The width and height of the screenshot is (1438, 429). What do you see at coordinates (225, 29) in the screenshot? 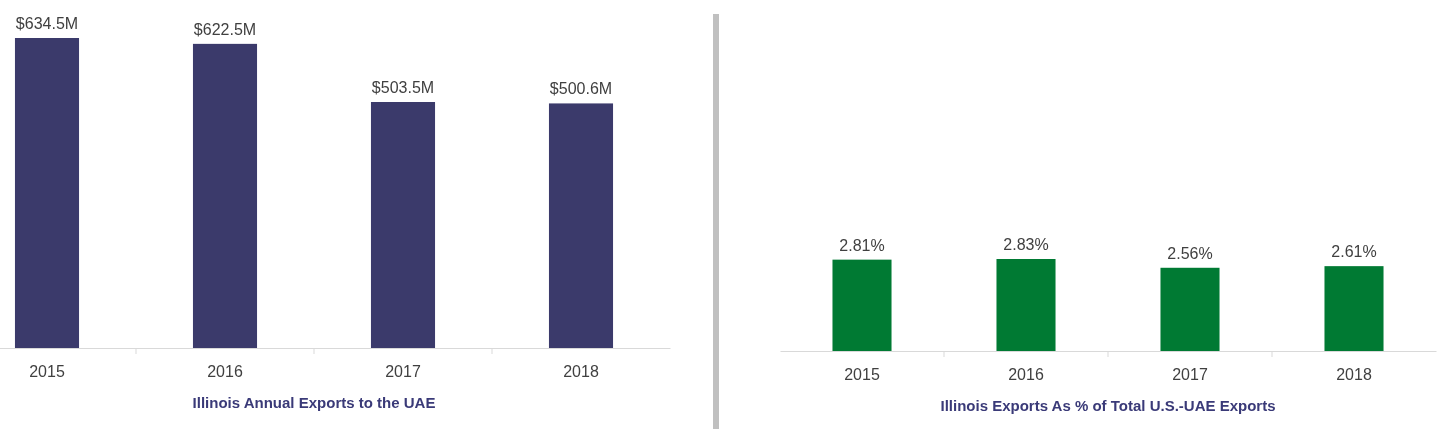
I see `data-label: $622.5M` at bounding box center [225, 29].